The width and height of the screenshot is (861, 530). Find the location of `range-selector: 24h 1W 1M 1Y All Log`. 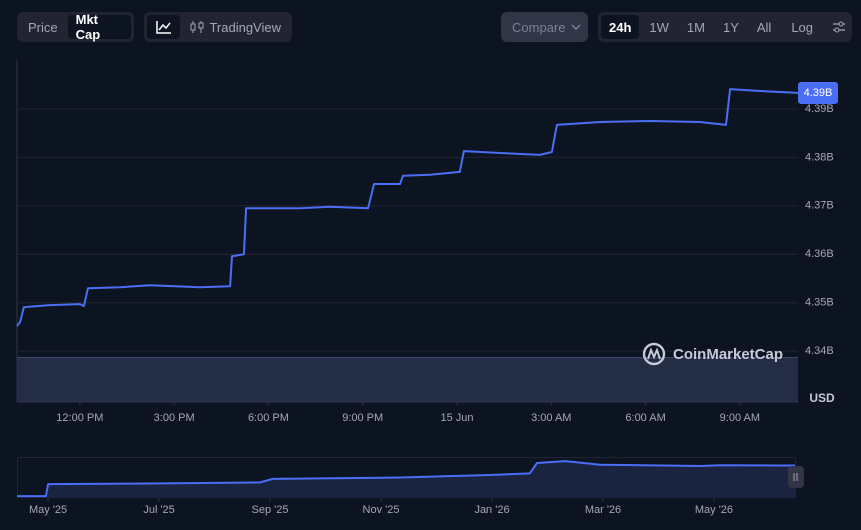

range-selector: 24h 1W 1M 1Y All Log is located at coordinates (725, 27).